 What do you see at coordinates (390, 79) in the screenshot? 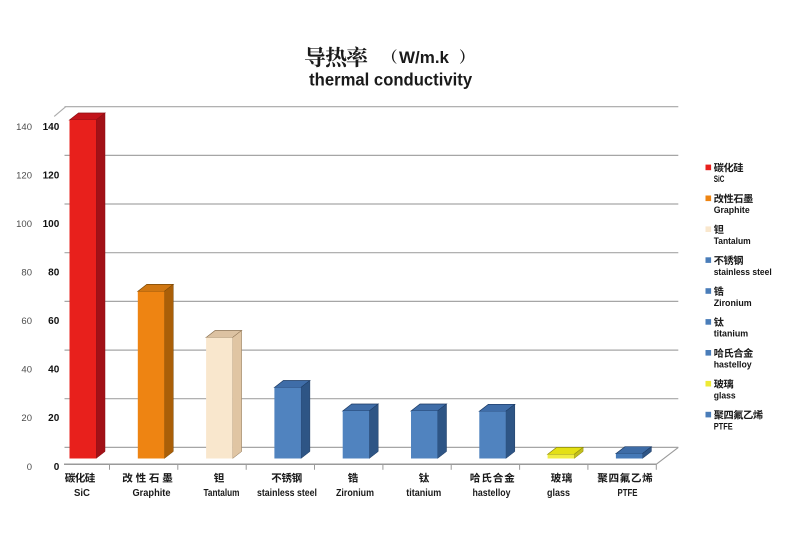
I see `svg-text: thermal conductivity` at bounding box center [390, 79].